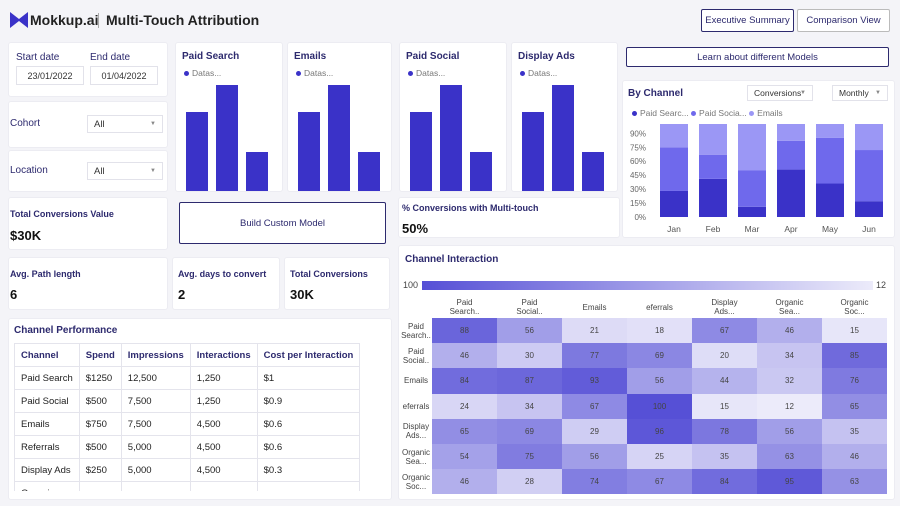 Image resolution: width=900 pixels, height=506 pixels. I want to click on avg-path-card, so click(88, 283).